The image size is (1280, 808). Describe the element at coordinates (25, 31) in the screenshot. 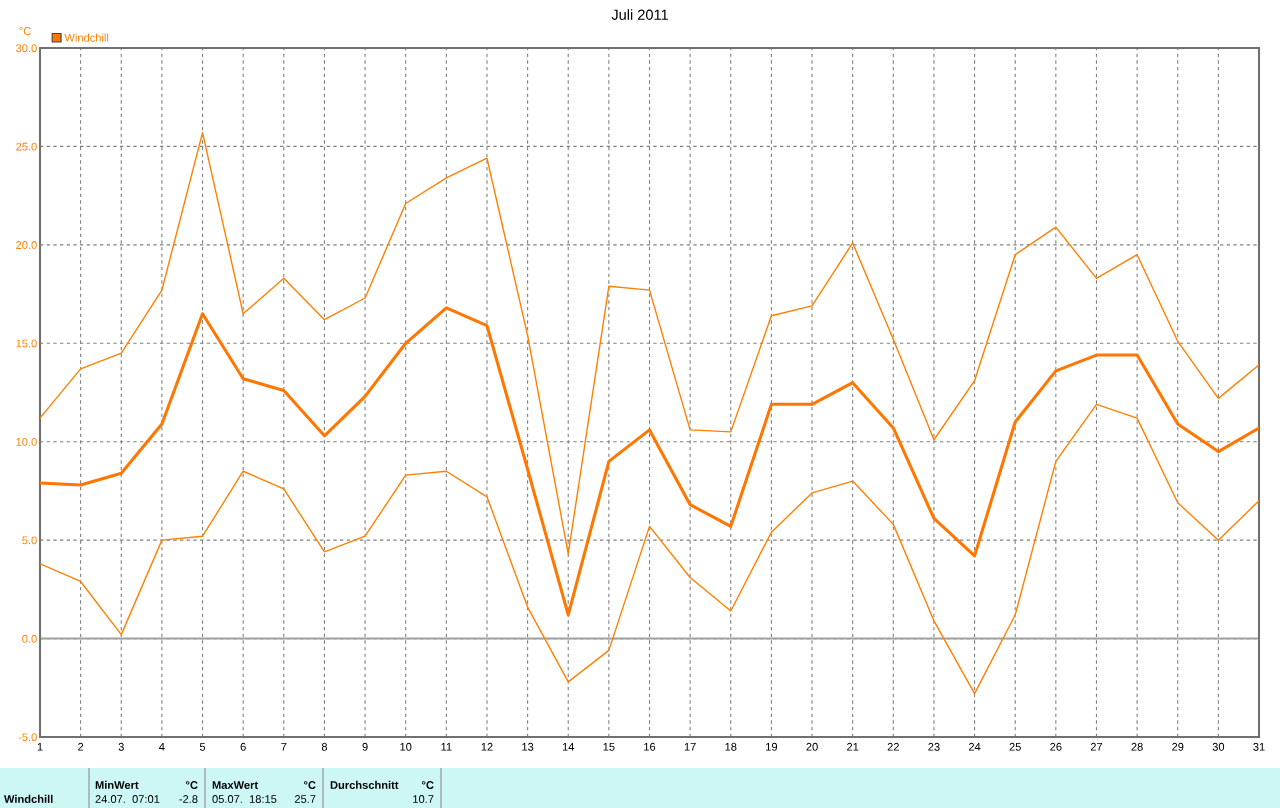

I see `y-axis-title: °C` at that location.